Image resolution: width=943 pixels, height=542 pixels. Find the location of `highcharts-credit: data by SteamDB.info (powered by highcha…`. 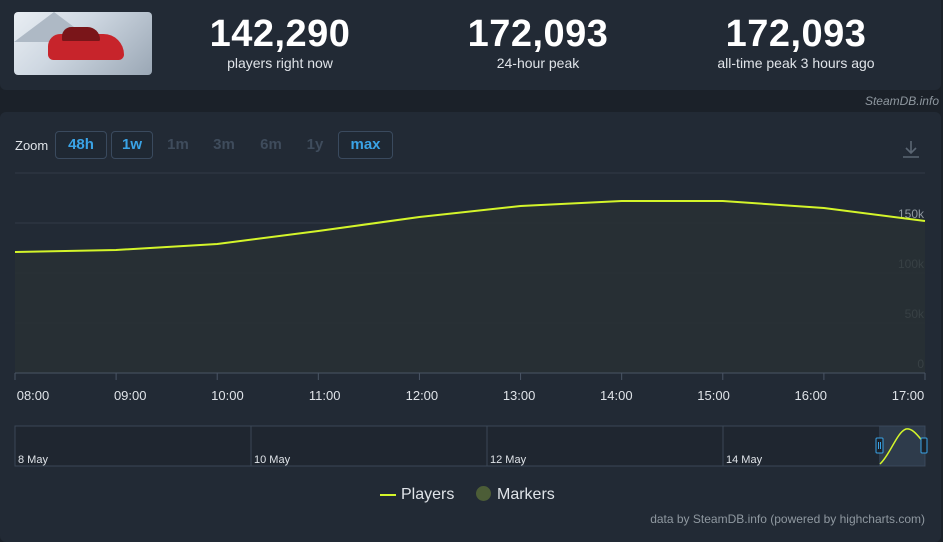

highcharts-credit: data by SteamDB.info (powered by highcha… is located at coordinates (787, 519).